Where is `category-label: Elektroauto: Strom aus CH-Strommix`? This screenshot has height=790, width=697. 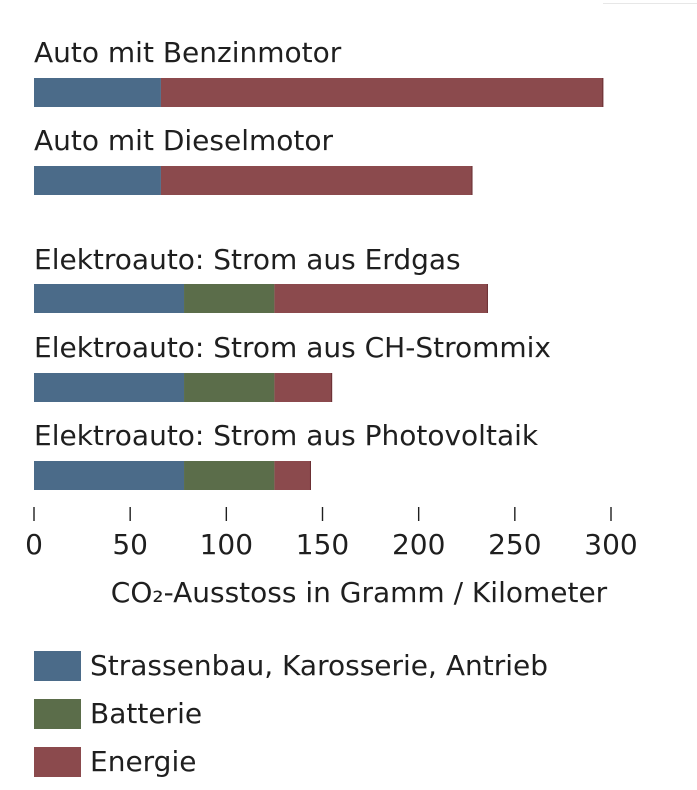 category-label: Elektroauto: Strom aus CH-Strommix is located at coordinates (292, 347).